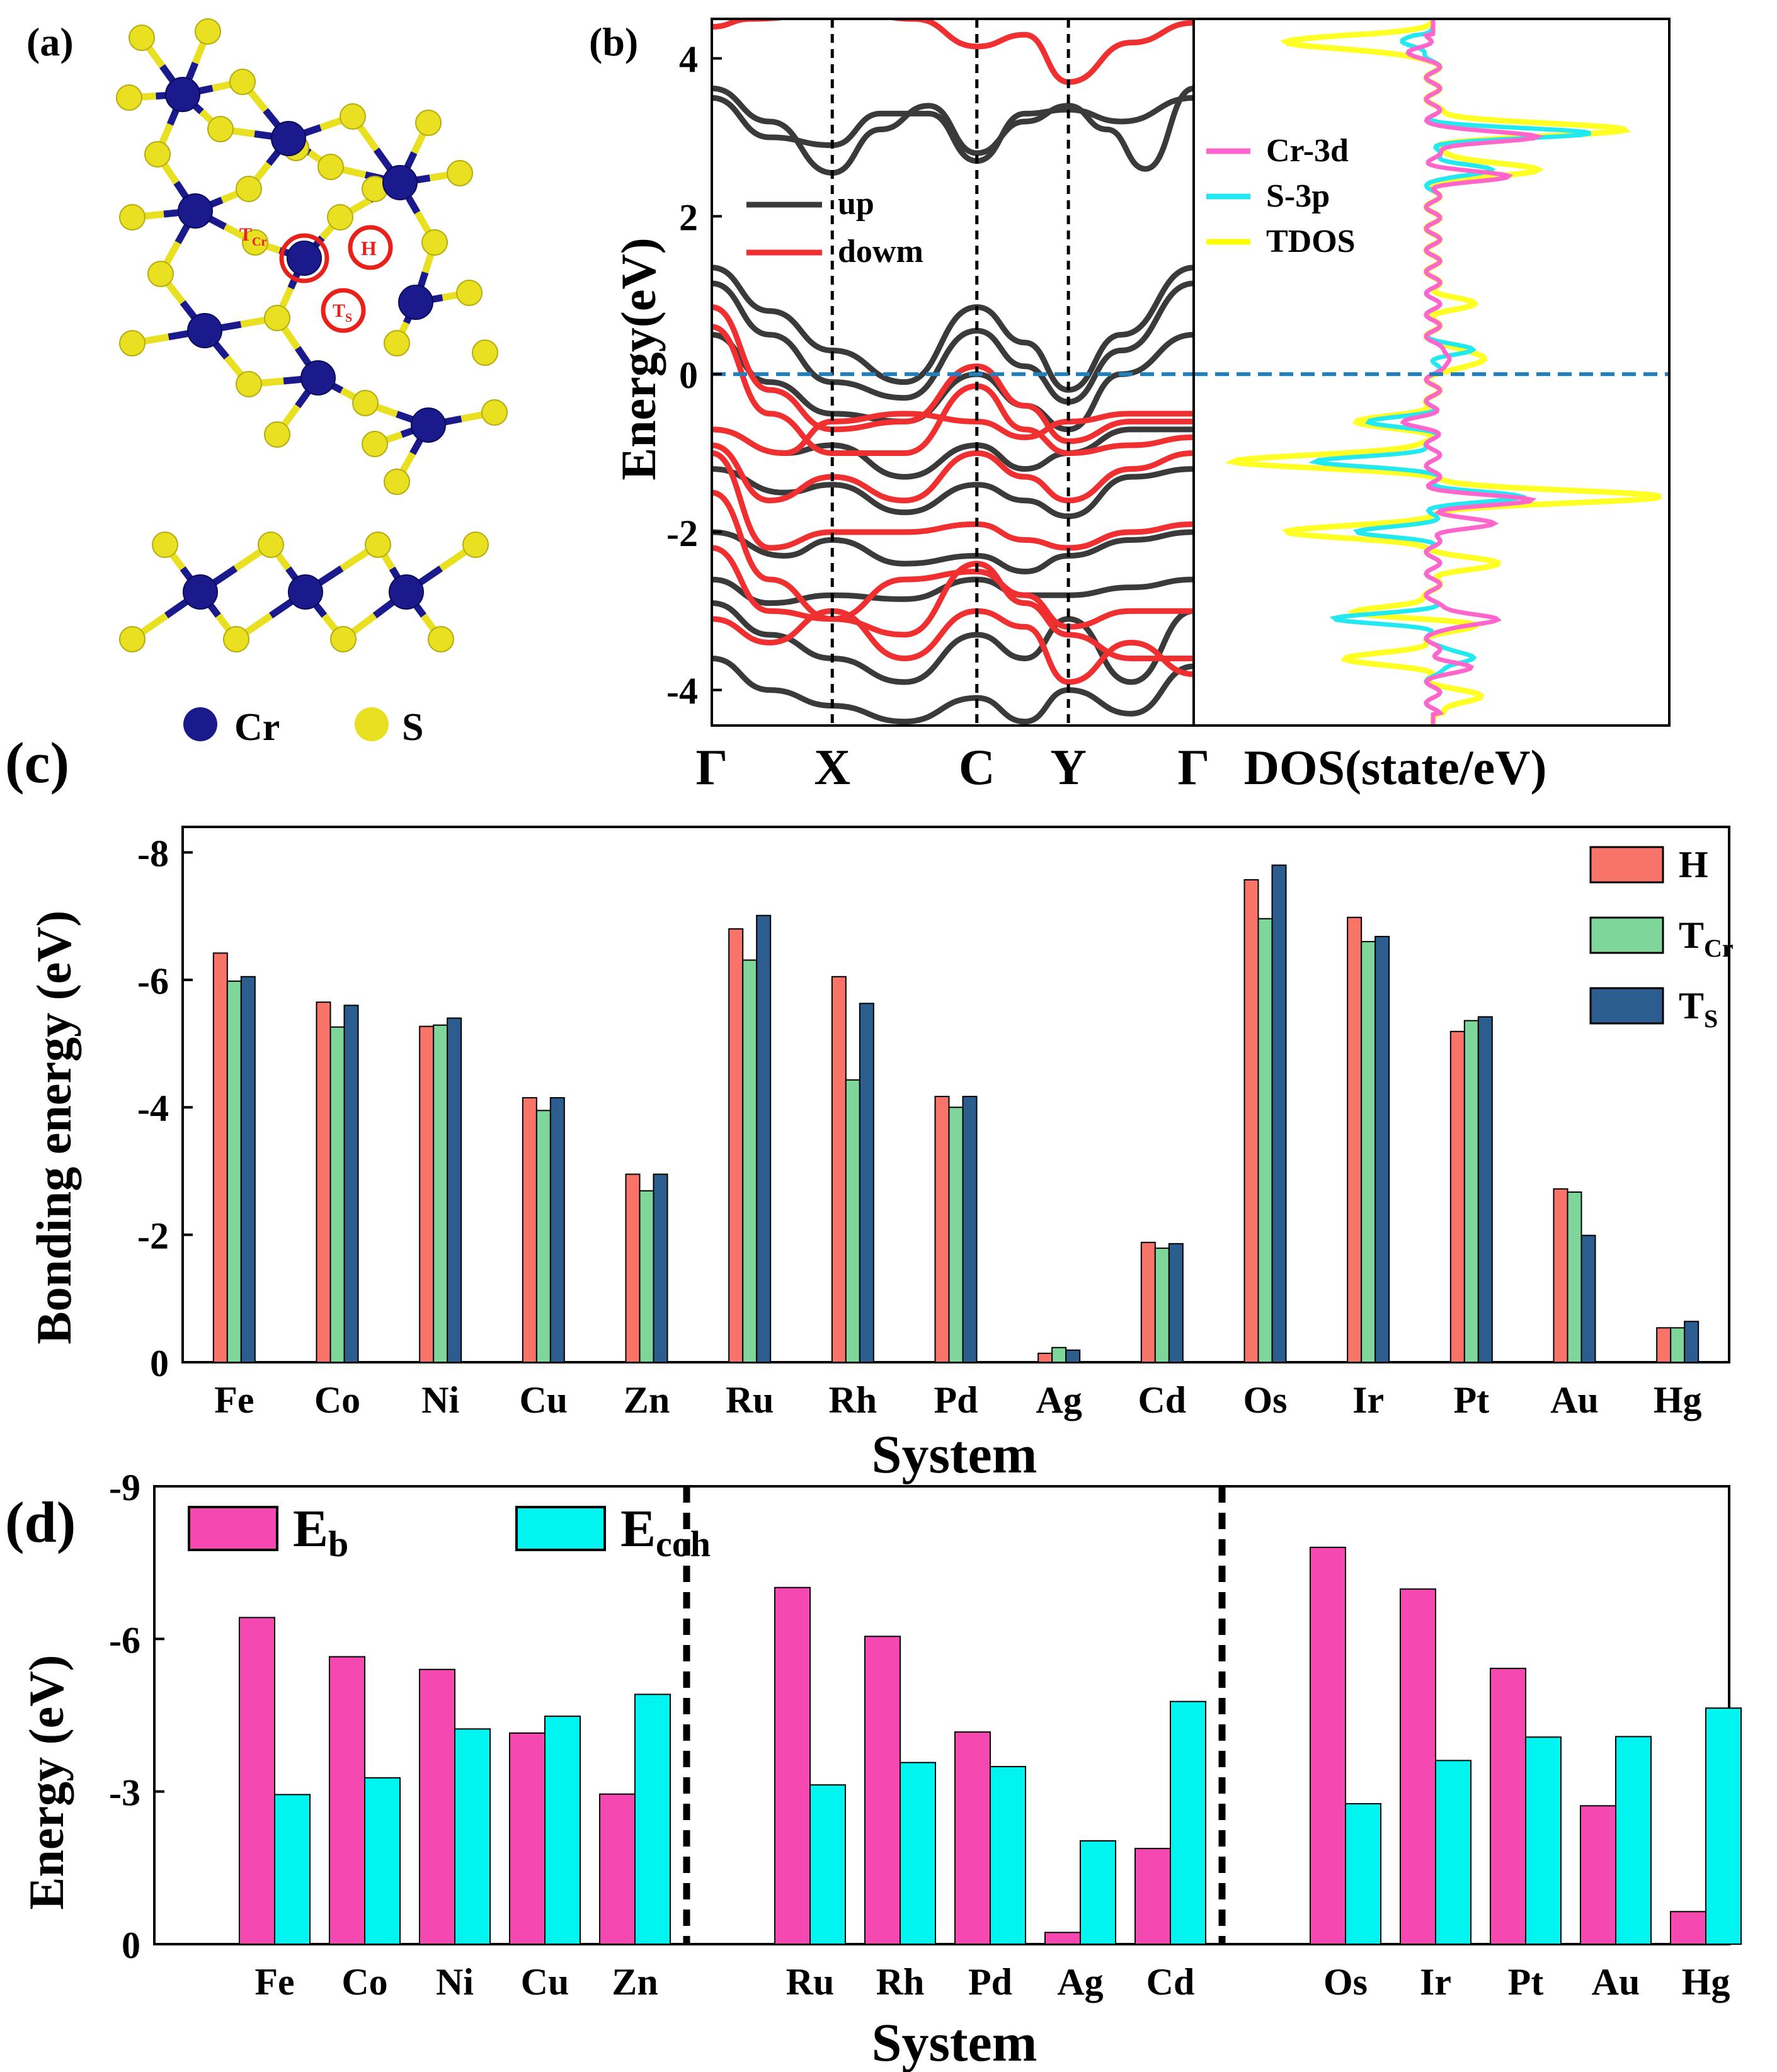 Image resolution: width=1777 pixels, height=2072 pixels. Describe the element at coordinates (832, 768) in the screenshot. I see `b-kpoint-label: X` at that location.